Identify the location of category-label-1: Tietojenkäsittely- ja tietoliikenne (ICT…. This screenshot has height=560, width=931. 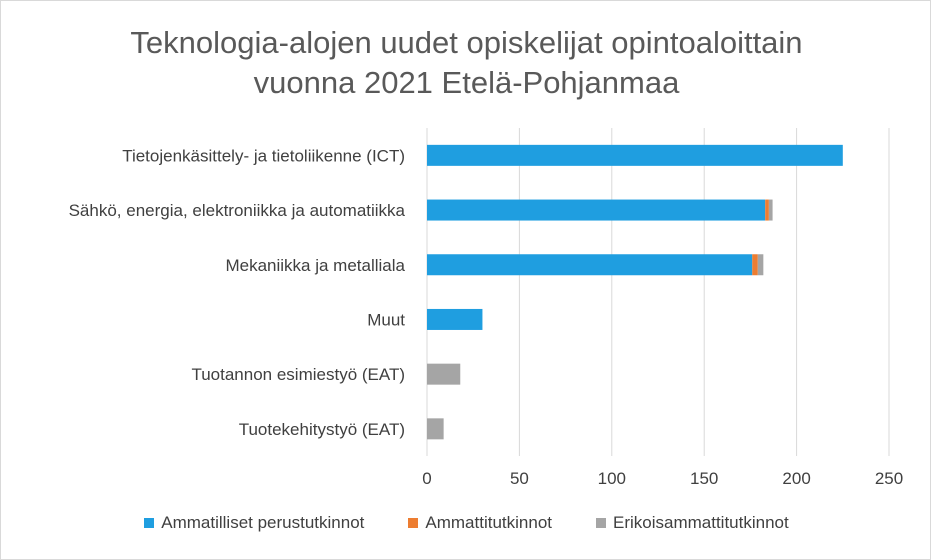
(263, 155).